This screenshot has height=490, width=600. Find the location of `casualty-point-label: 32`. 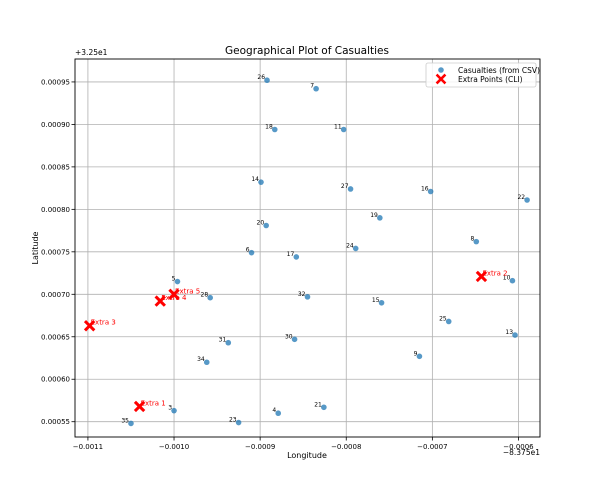

casualty-point-label: 32 is located at coordinates (302, 294).